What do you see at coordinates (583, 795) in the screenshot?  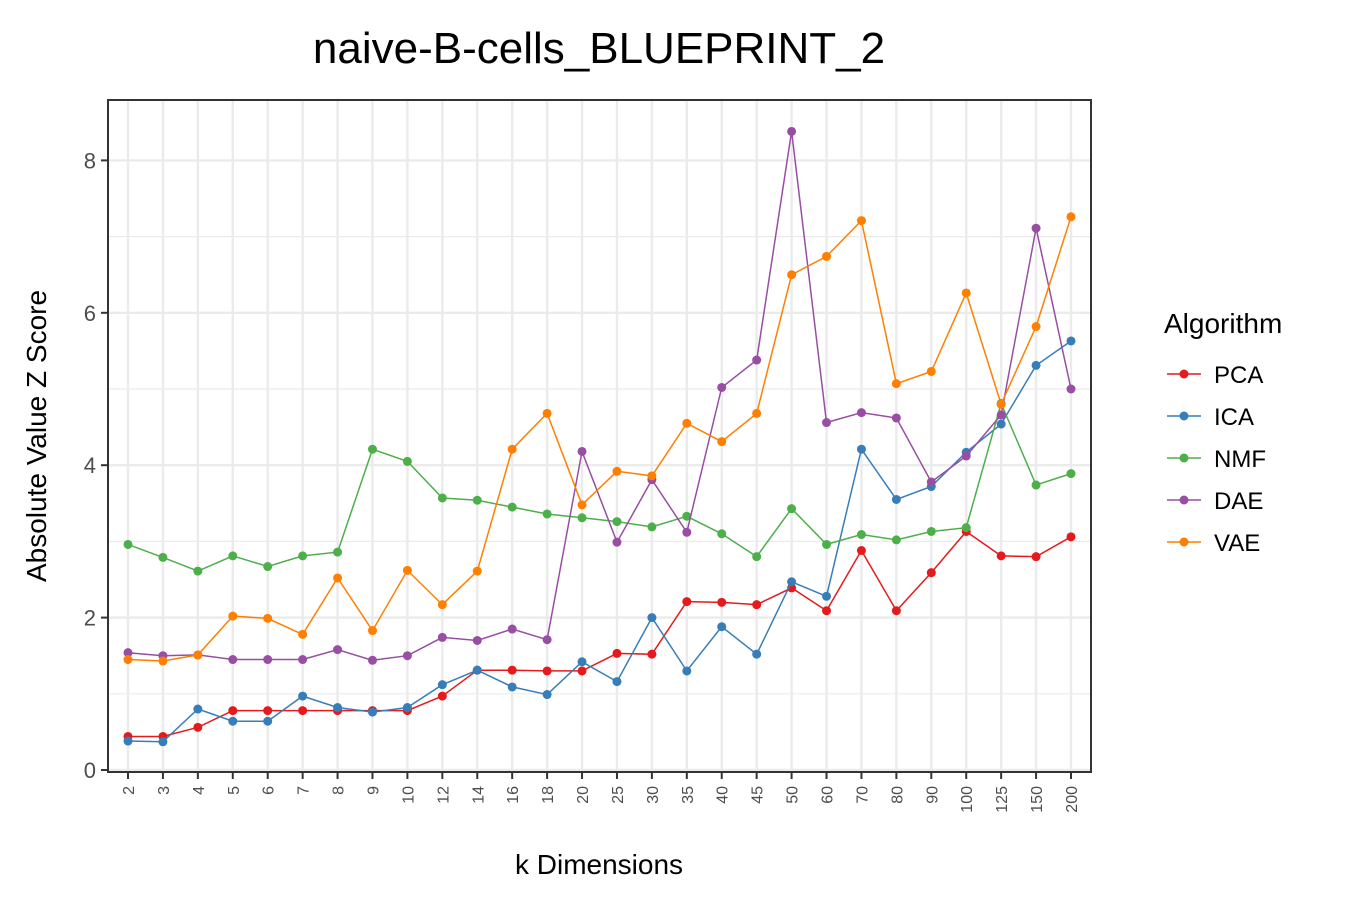 I see `x-tick-label: 20` at bounding box center [583, 795].